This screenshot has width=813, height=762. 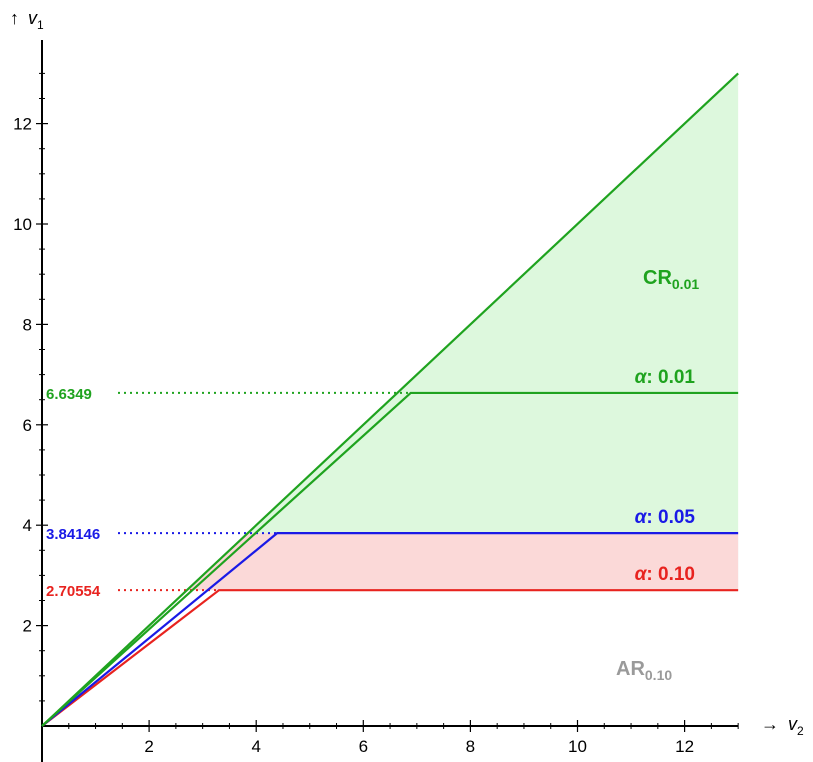 I want to click on critical-value-label: 2.70554, so click(x=73, y=591).